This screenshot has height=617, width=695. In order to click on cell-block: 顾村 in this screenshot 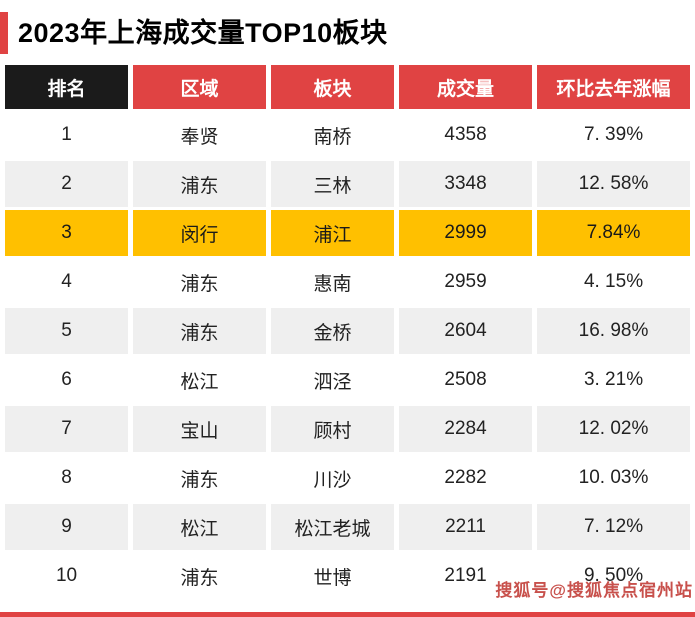, I will do `click(333, 429)`.